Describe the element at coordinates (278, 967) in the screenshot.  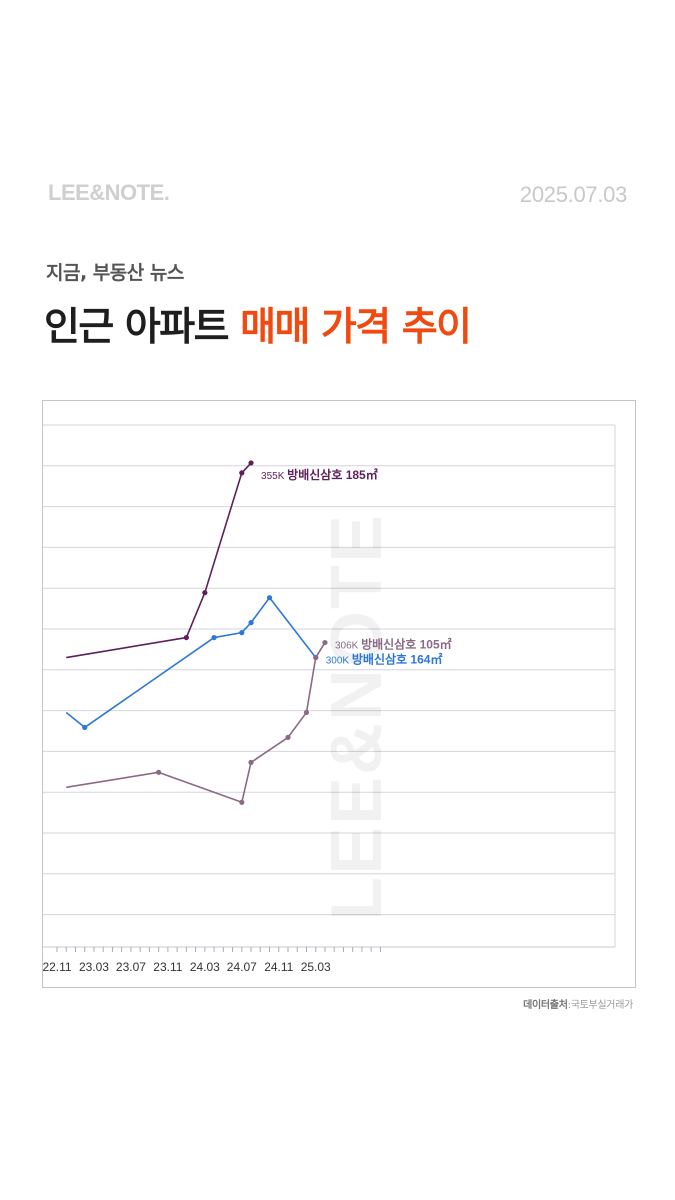
I see `x-tick-label: 24.11` at that location.